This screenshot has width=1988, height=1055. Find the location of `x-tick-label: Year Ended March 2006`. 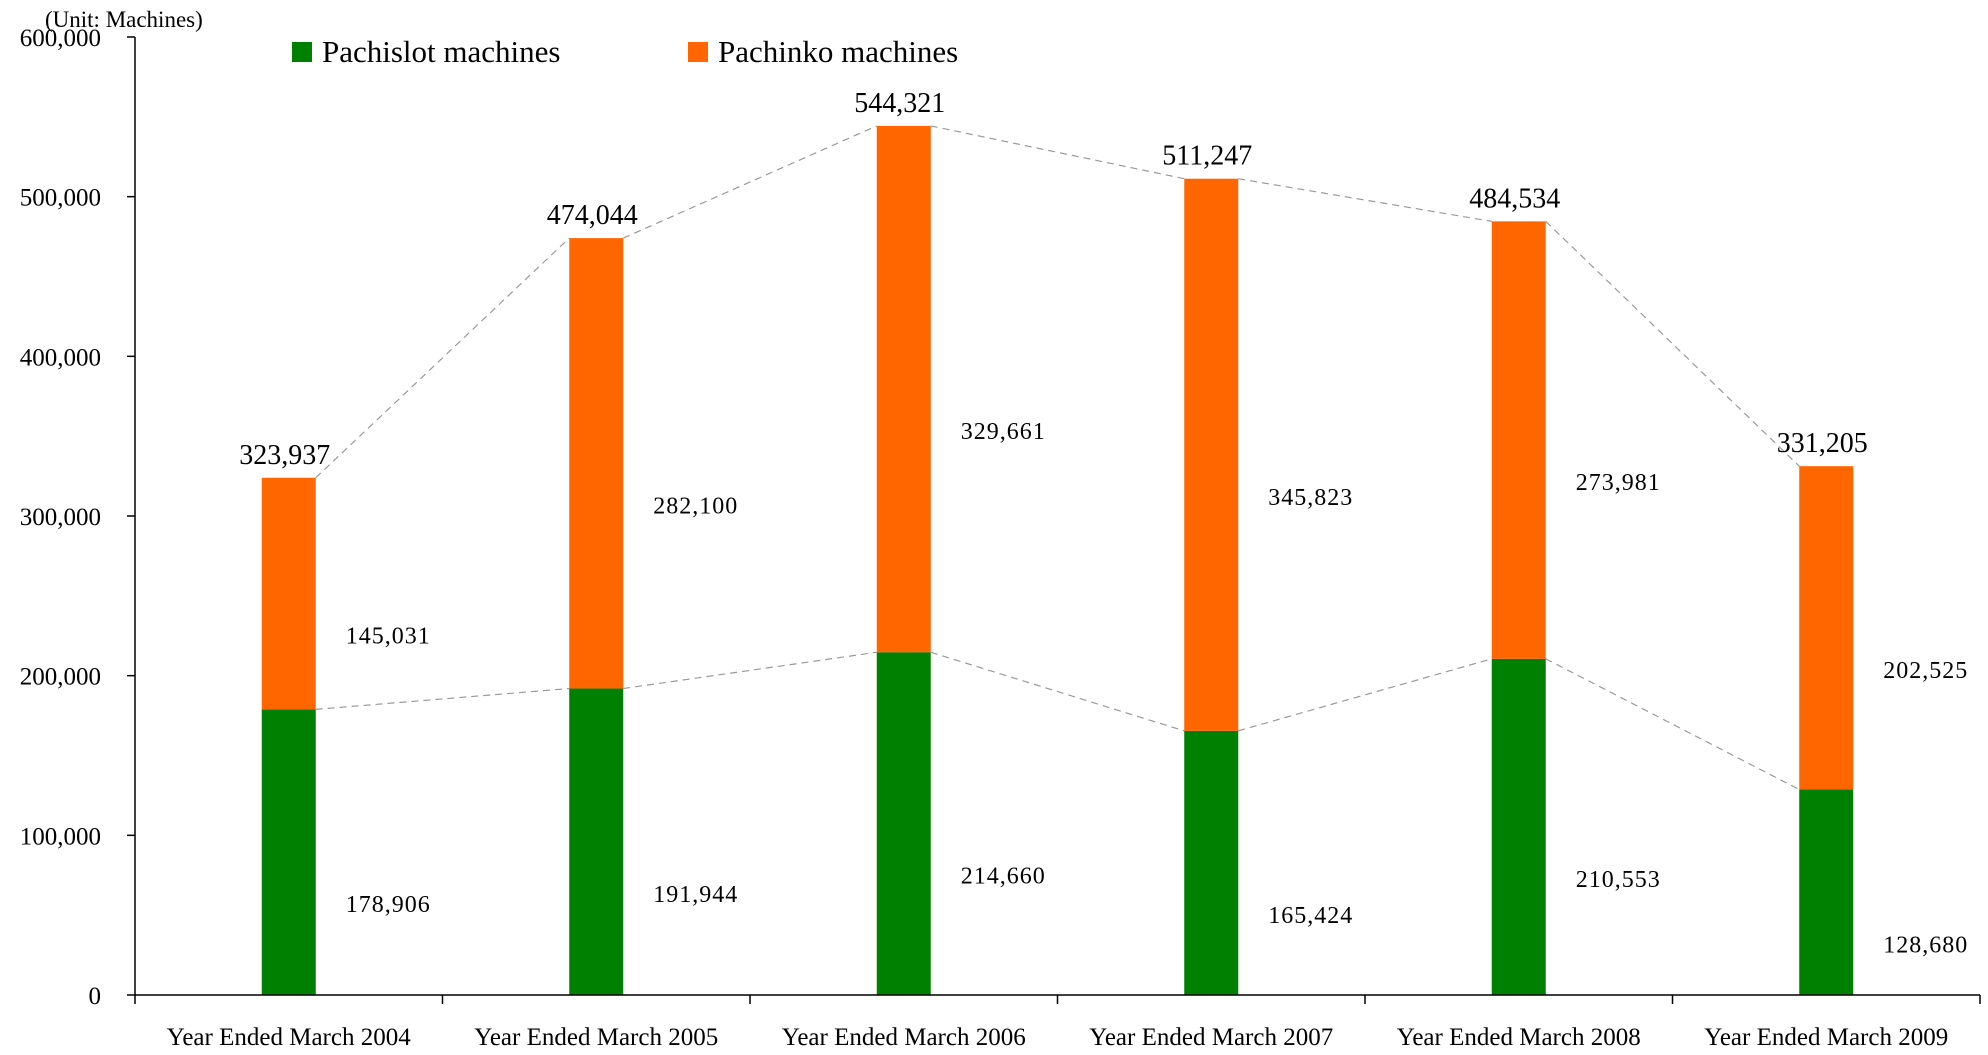

x-tick-label: Year Ended March 2006 is located at coordinates (904, 1037).